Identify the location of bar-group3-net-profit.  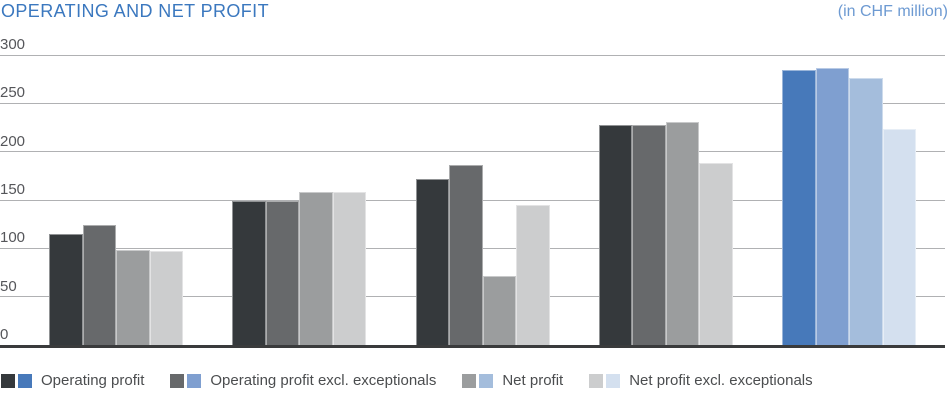
(499, 310).